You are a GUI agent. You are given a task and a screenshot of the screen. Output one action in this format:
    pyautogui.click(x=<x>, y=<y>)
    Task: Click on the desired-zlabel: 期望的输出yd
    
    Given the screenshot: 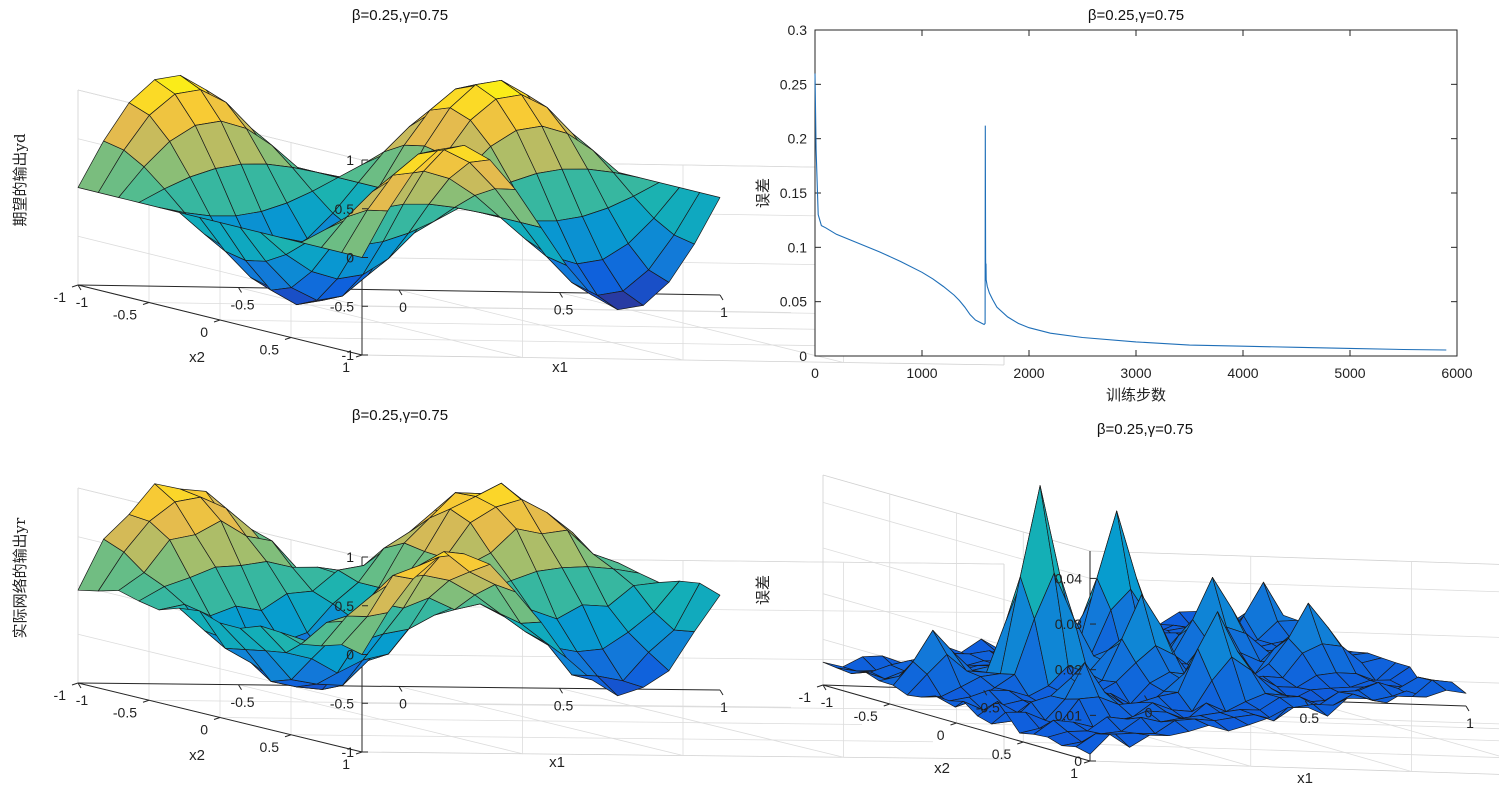 What is the action you would take?
    pyautogui.click(x=20, y=179)
    